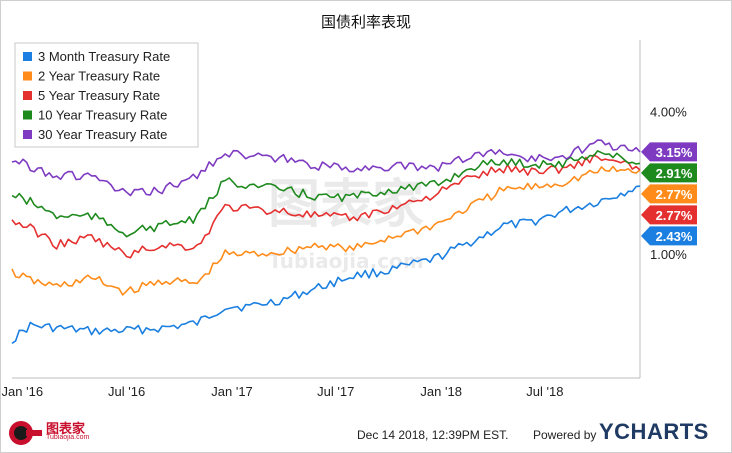 This screenshot has width=732, height=453. I want to click on legend-box, so click(106, 95).